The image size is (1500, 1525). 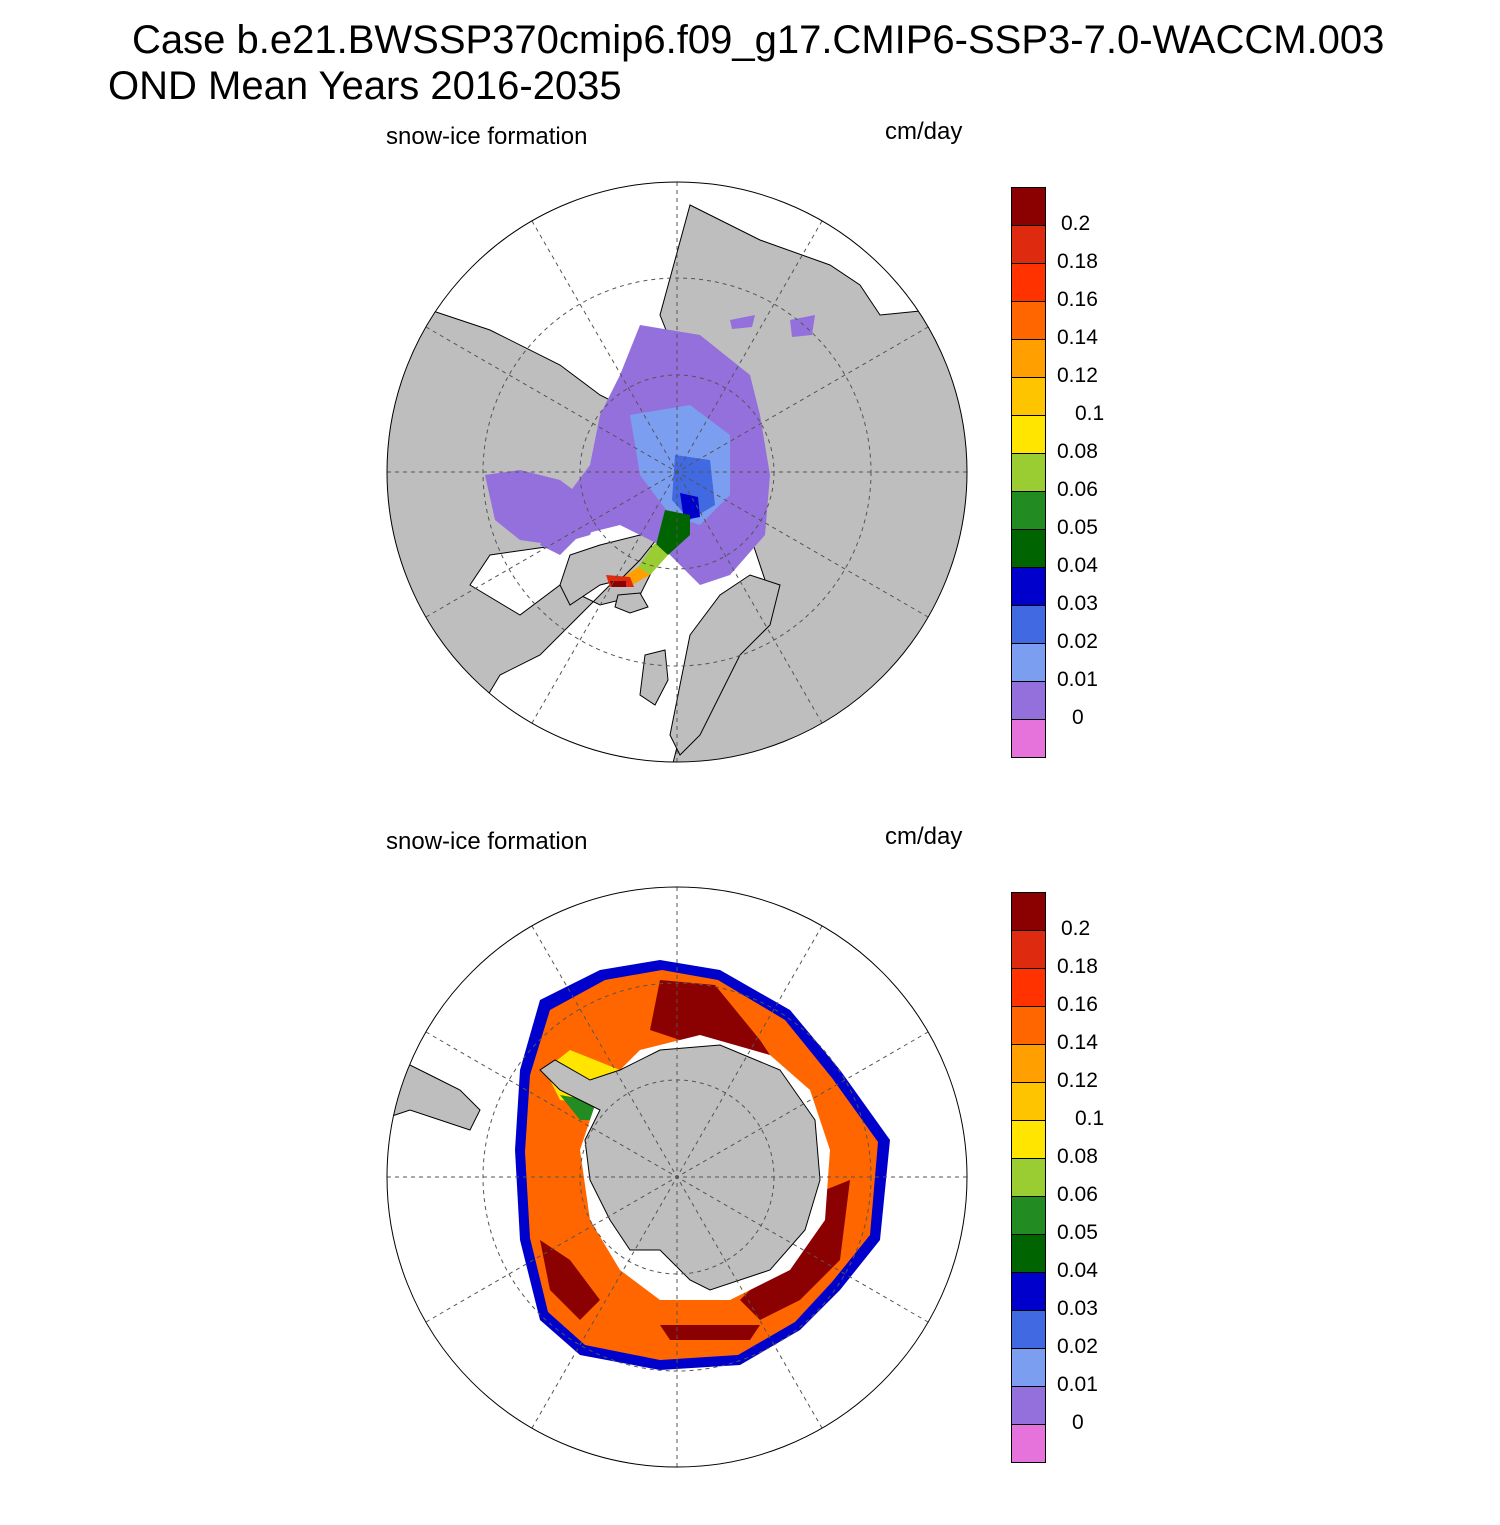 What do you see at coordinates (673, 532) in the screenshot?
I see `north-field-strait-green` at bounding box center [673, 532].